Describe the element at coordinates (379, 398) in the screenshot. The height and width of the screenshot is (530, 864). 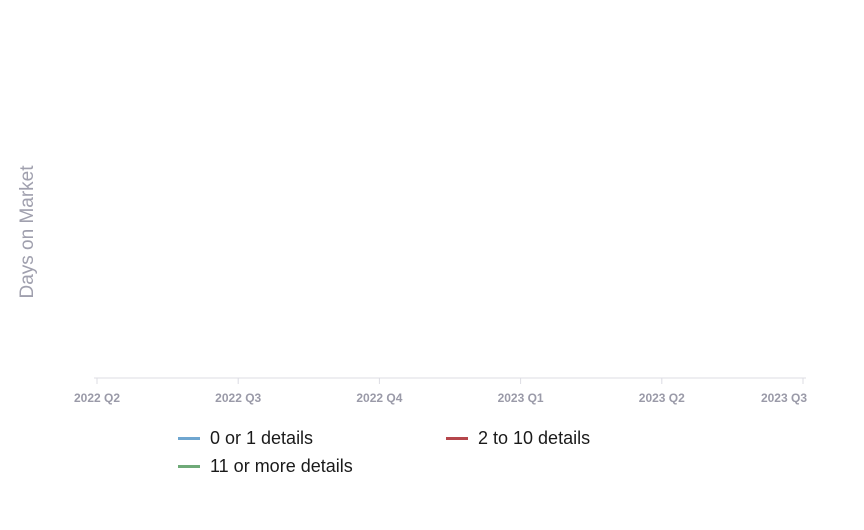
I see `x-tick-label: 2022 Q4` at that location.